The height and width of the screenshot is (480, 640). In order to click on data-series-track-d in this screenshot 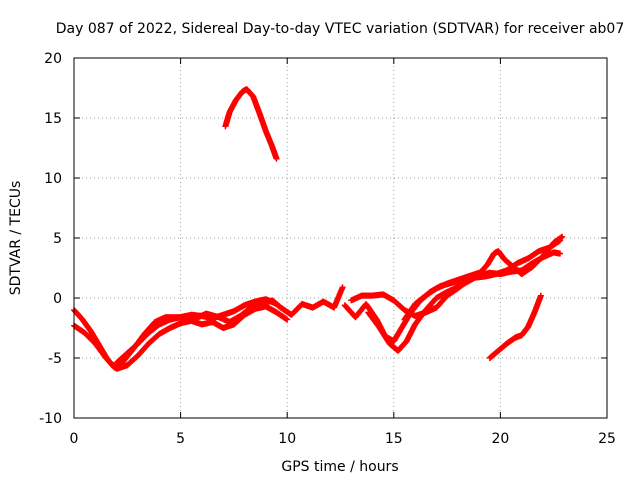, I will do `click(251, 124)`.